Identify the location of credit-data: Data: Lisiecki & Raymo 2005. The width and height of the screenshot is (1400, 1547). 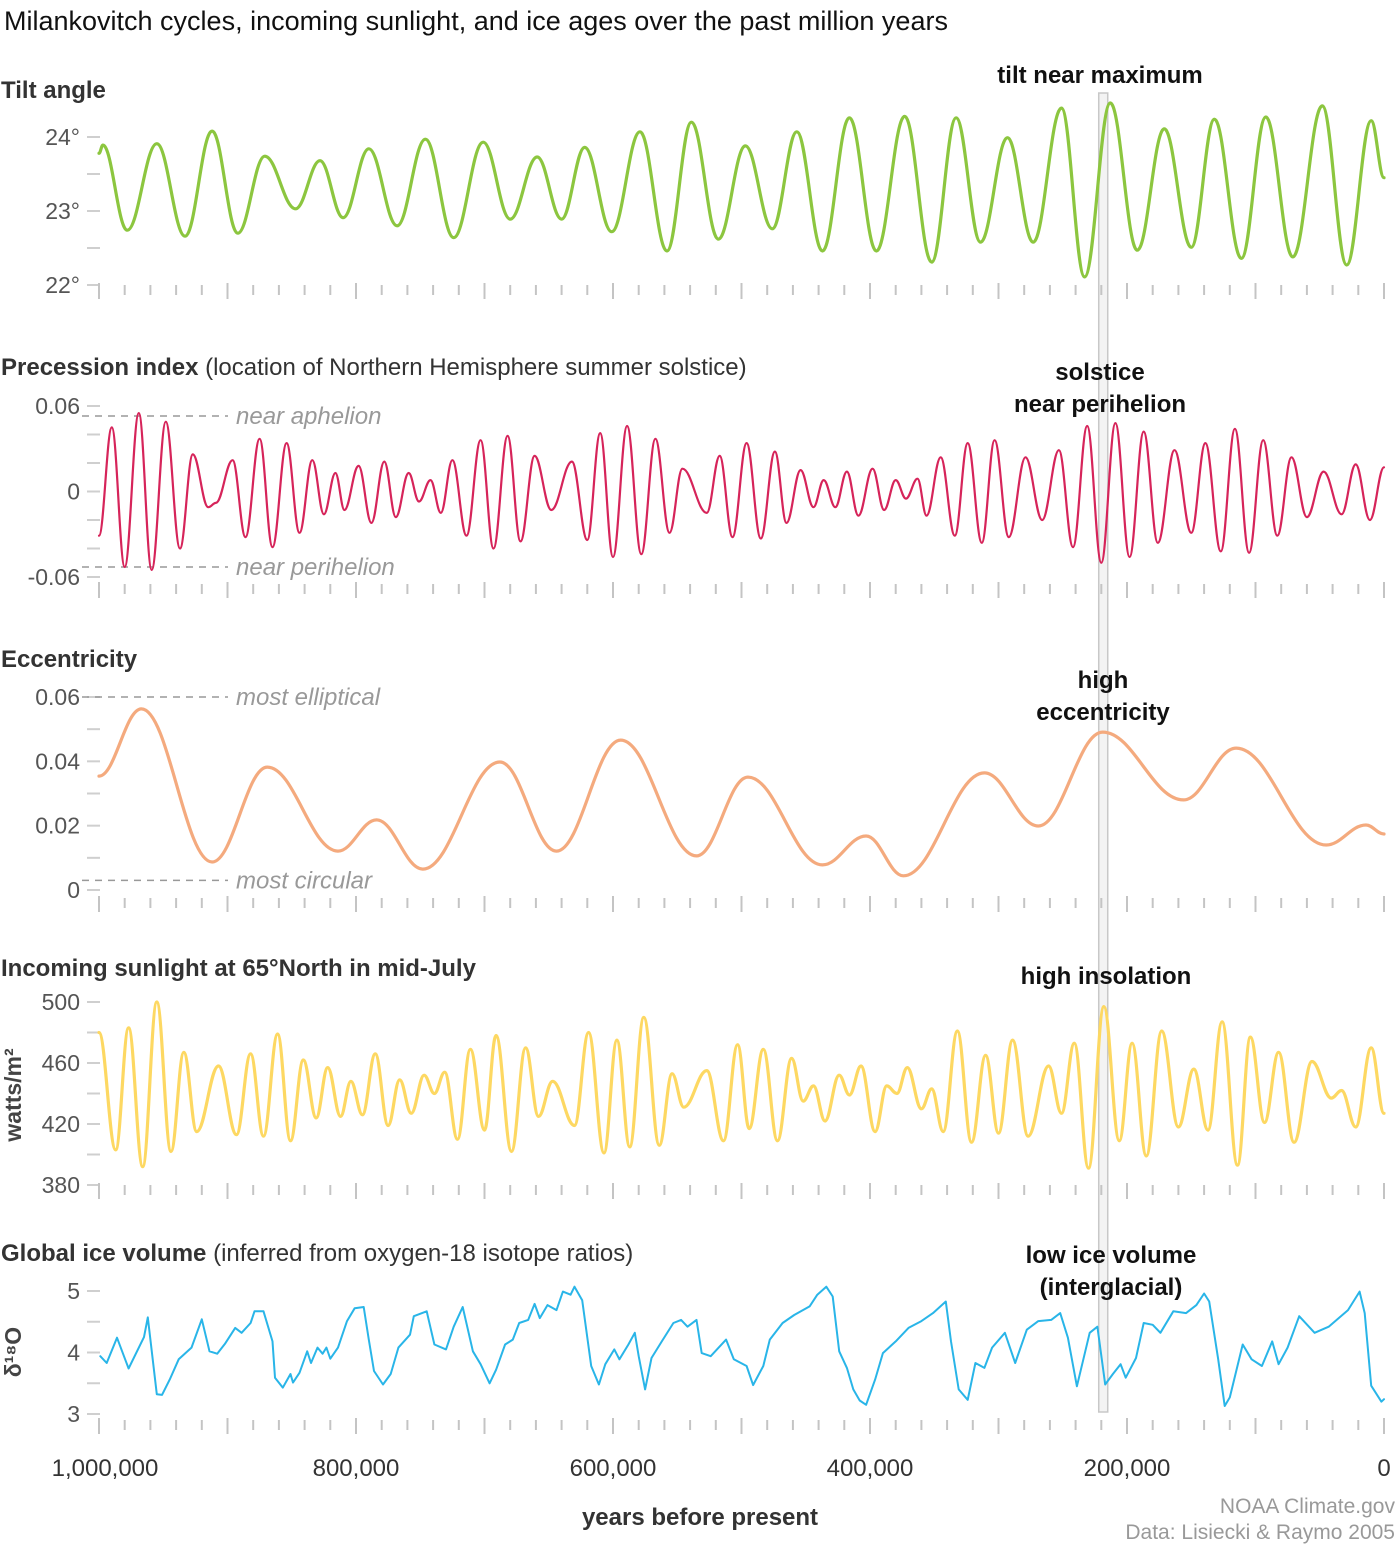
(1260, 1532).